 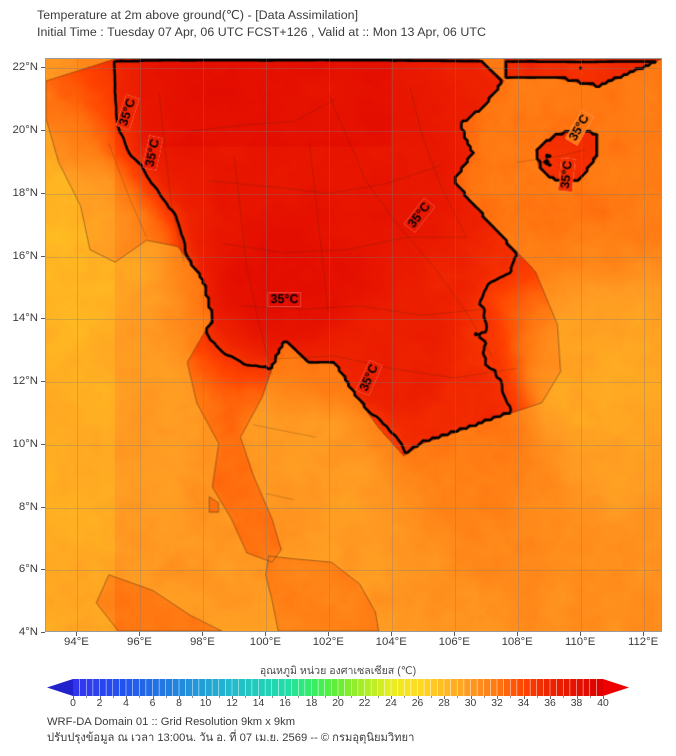 What do you see at coordinates (444, 703) in the screenshot?
I see `colorbar-tick-label: 28` at bounding box center [444, 703].